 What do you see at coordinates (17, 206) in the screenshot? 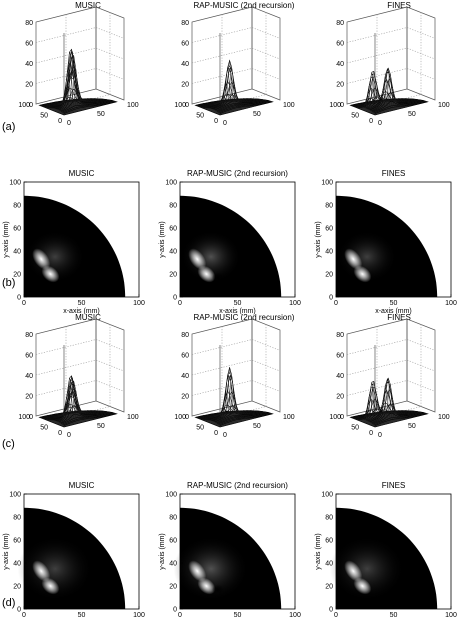
I see `y-tick-label: 80` at bounding box center [17, 206].